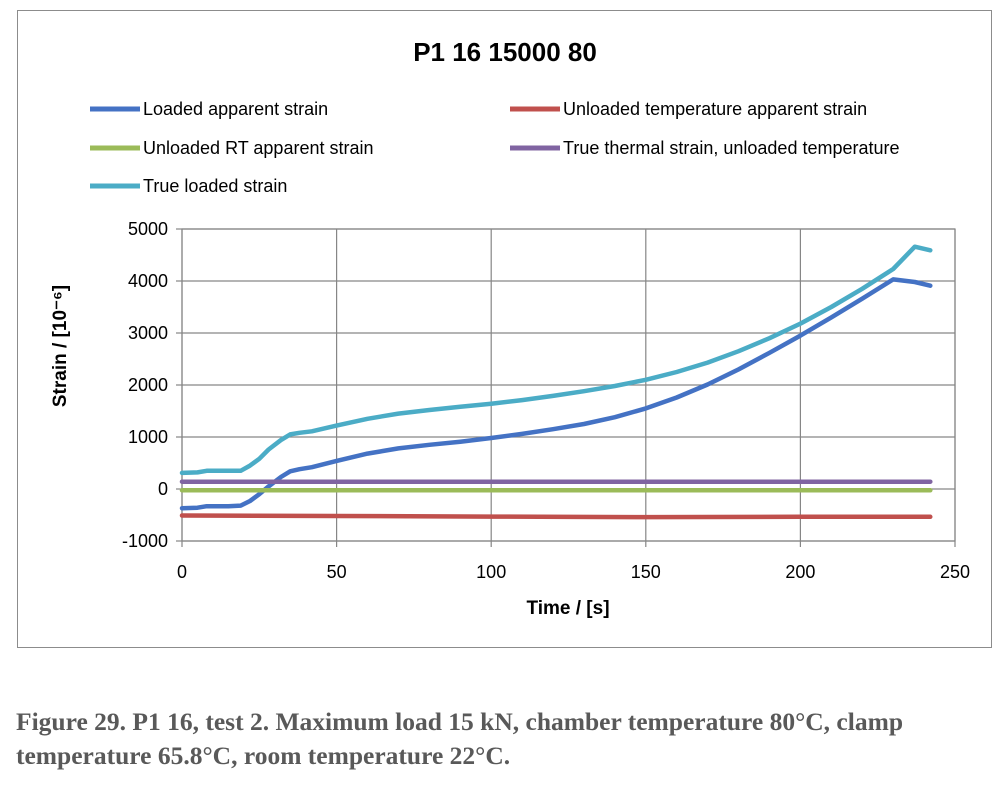 This screenshot has width=1006, height=796. What do you see at coordinates (800, 572) in the screenshot?
I see `x-tick-label: 200` at bounding box center [800, 572].